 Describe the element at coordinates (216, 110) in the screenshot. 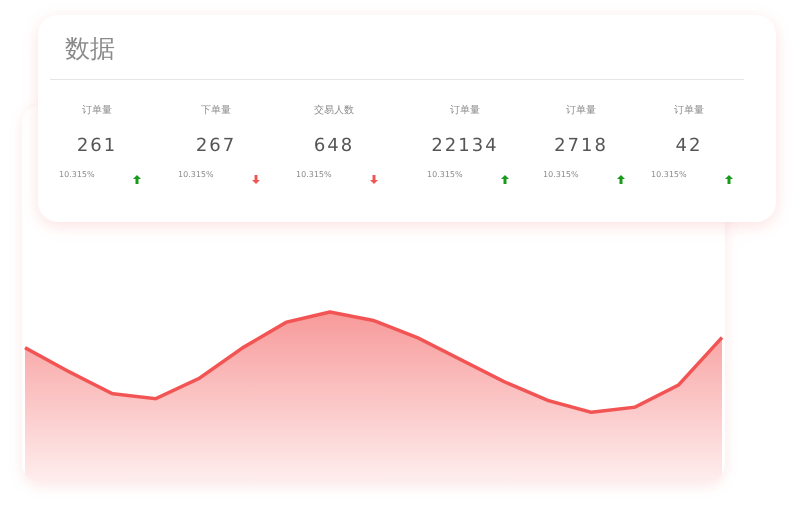

I see `category-label: 下单量` at that location.